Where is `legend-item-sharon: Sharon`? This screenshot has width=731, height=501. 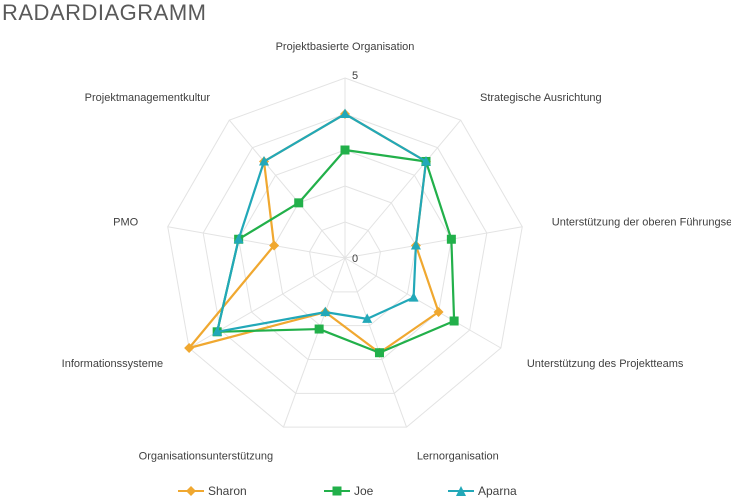
legend-item-sharon: Sharon is located at coordinates (212, 491).